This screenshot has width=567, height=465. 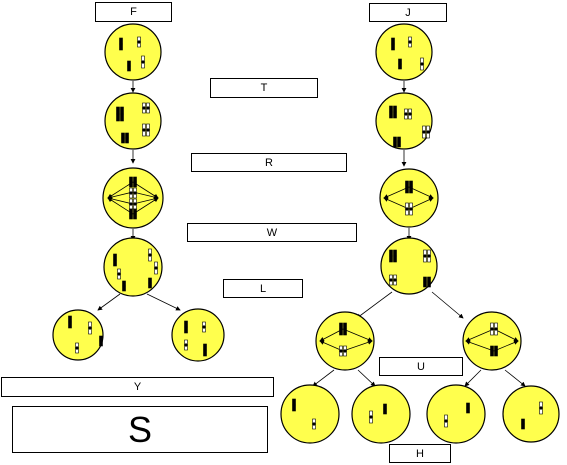 I want to click on arrow-right-4a, so click(x=374, y=305).